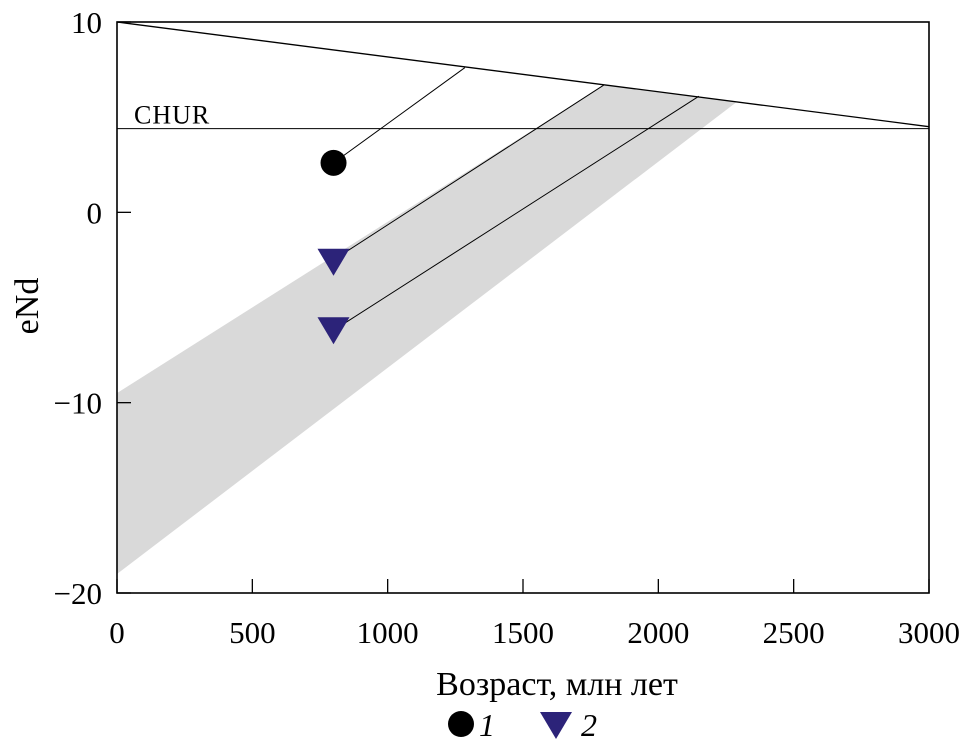  Describe the element at coordinates (252, 632) in the screenshot. I see `x-tick-label-500: 500` at that location.